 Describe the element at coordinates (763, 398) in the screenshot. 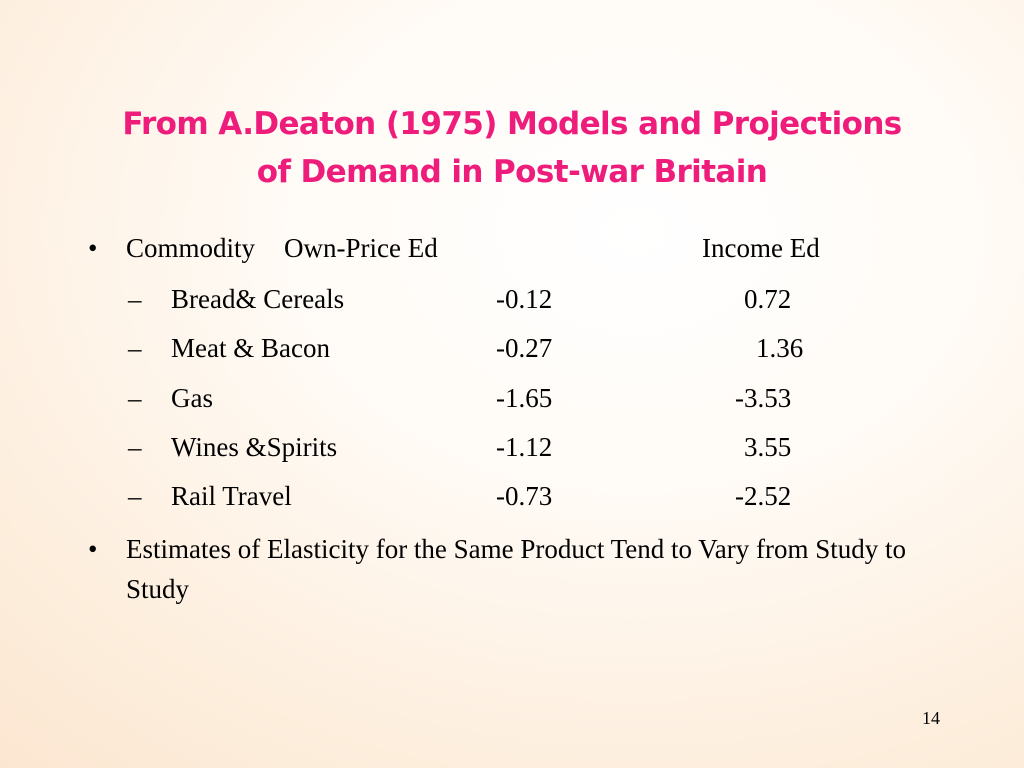

I see `row-income: -3.53` at that location.